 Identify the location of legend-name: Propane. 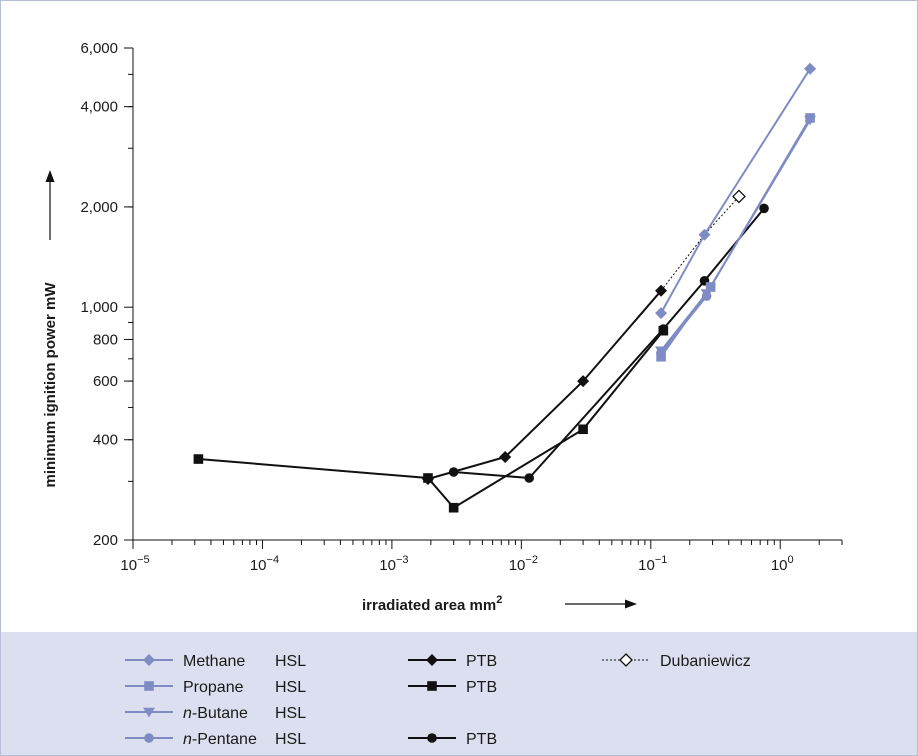
(213, 687).